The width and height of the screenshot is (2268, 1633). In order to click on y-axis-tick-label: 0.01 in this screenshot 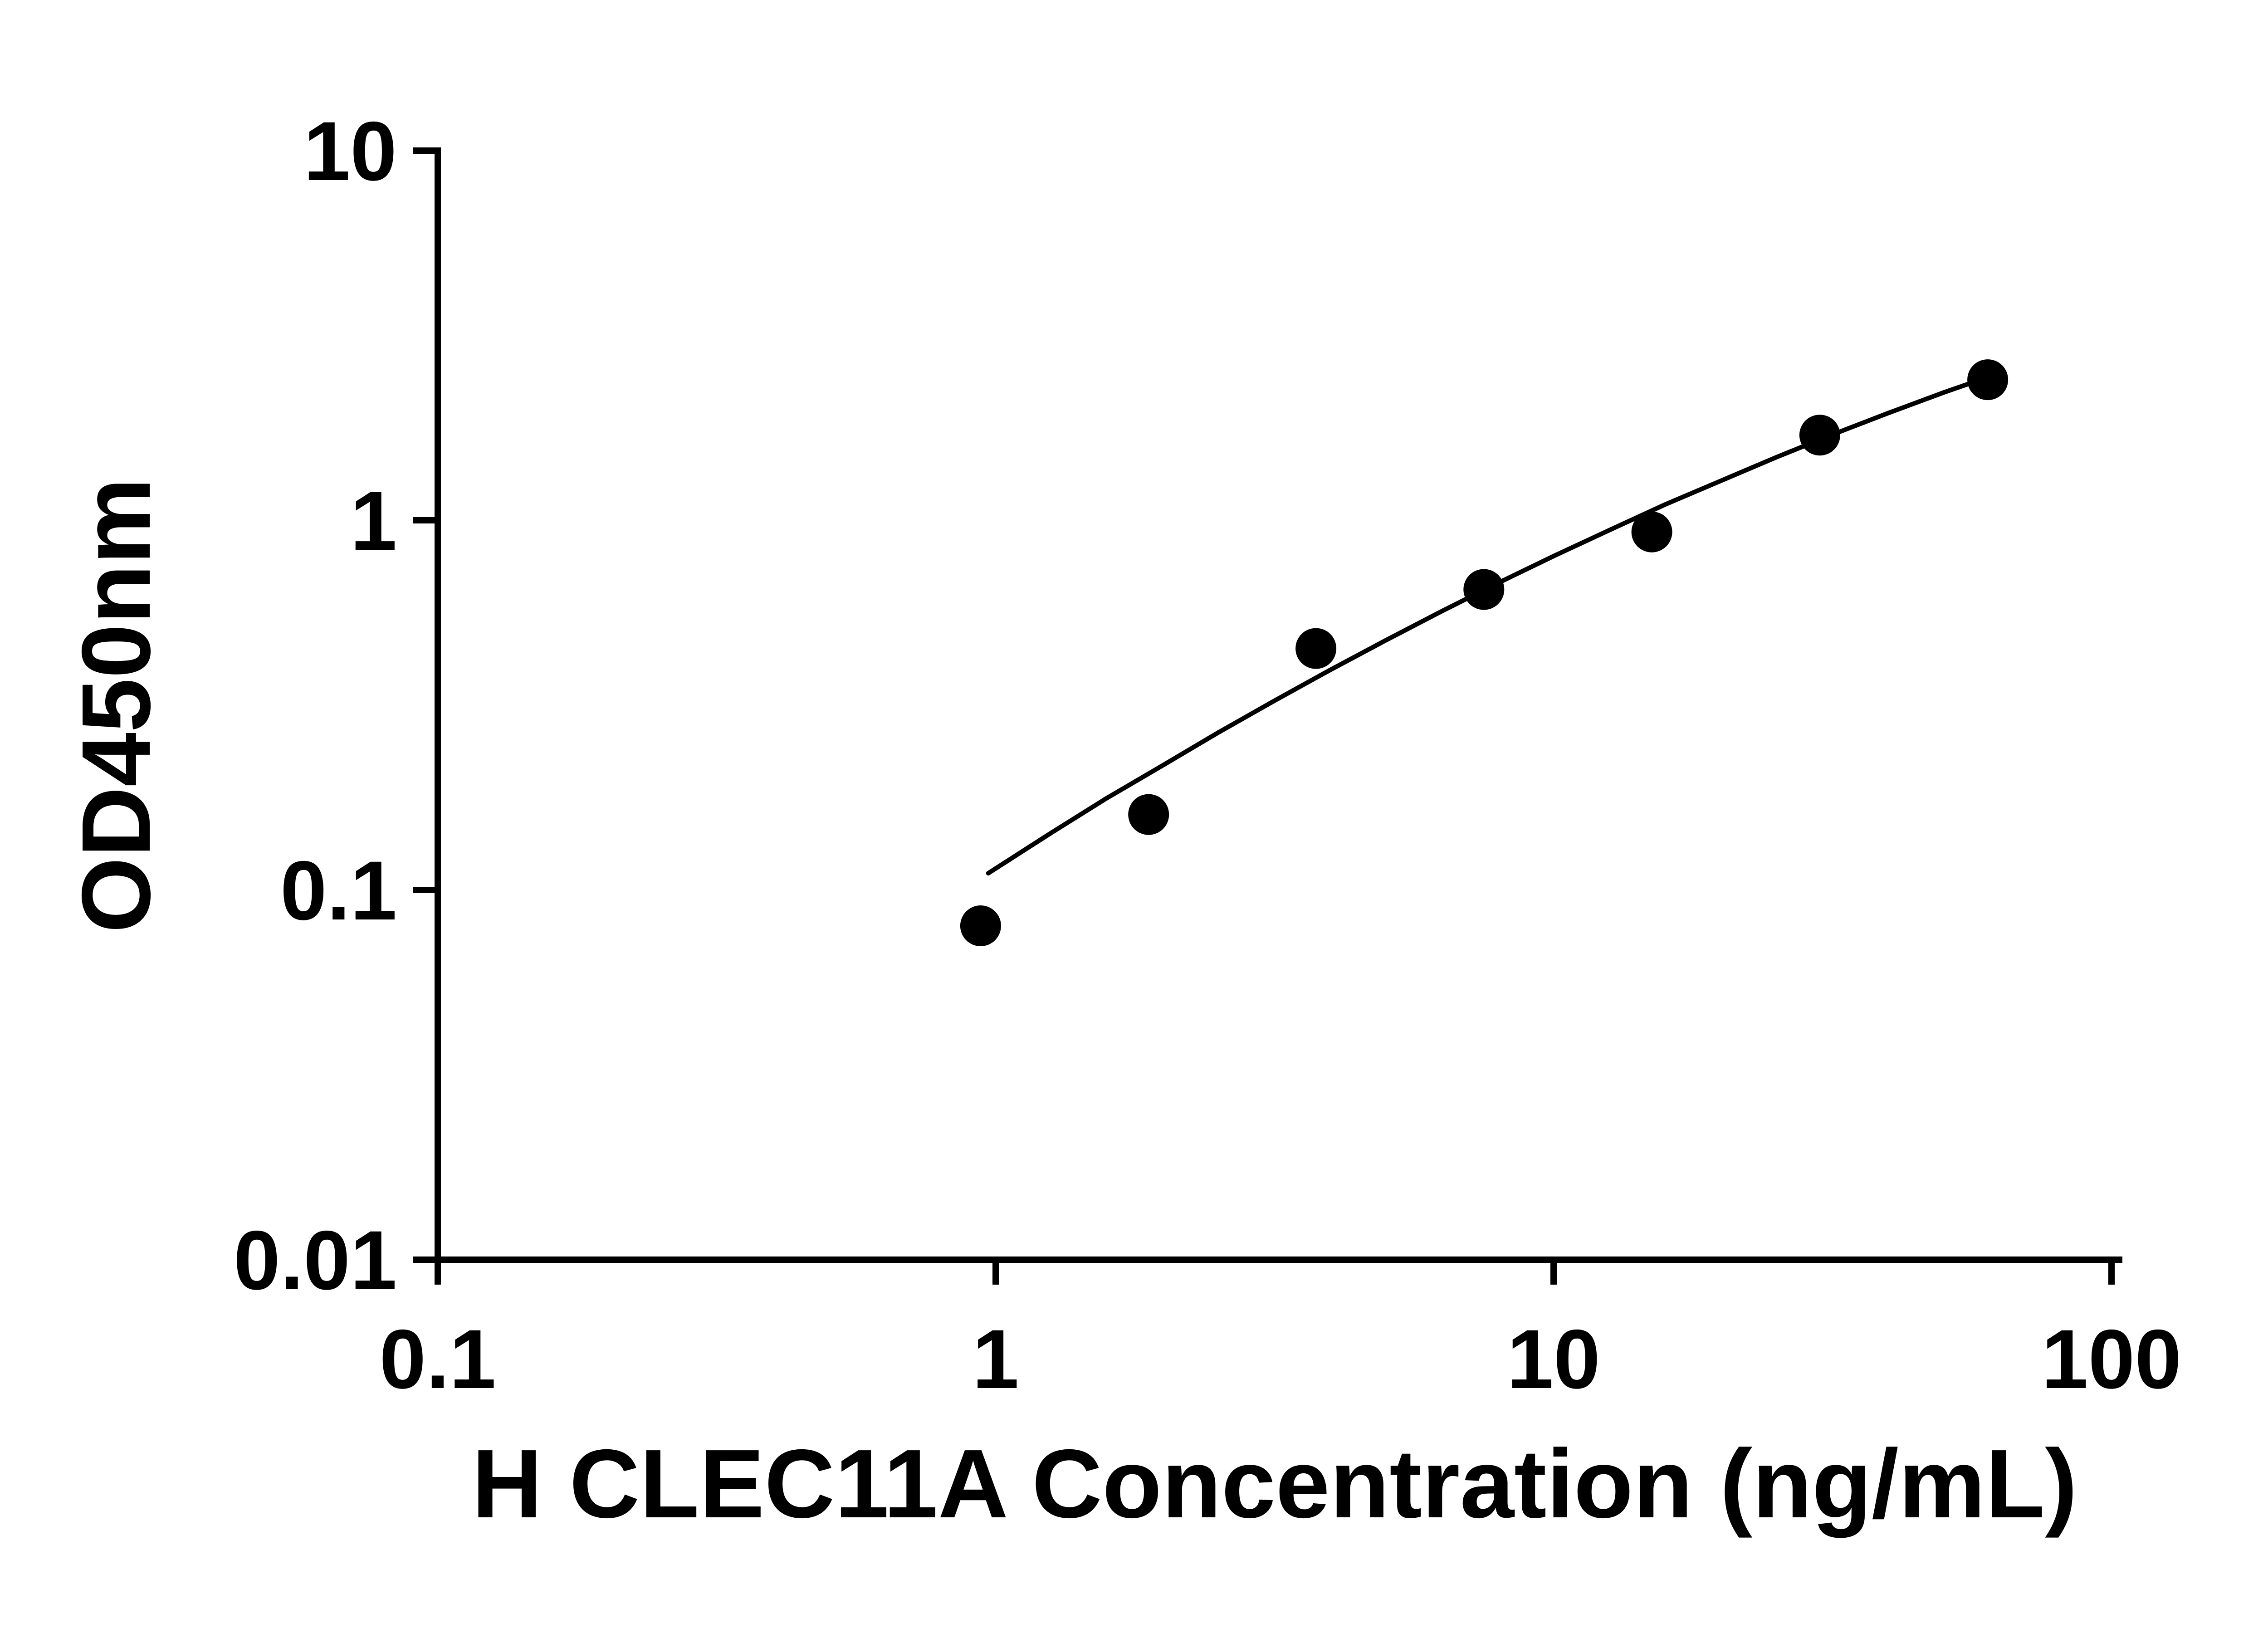, I will do `click(316, 1260)`.